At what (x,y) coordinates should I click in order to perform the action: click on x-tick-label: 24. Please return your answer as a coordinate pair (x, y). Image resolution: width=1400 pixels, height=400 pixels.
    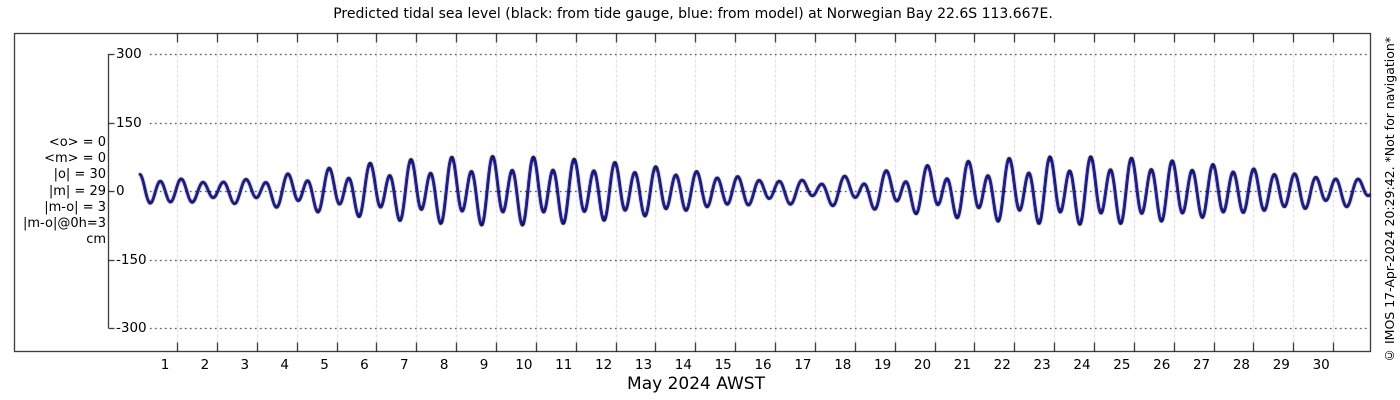
    Looking at the image, I should click on (1082, 365).